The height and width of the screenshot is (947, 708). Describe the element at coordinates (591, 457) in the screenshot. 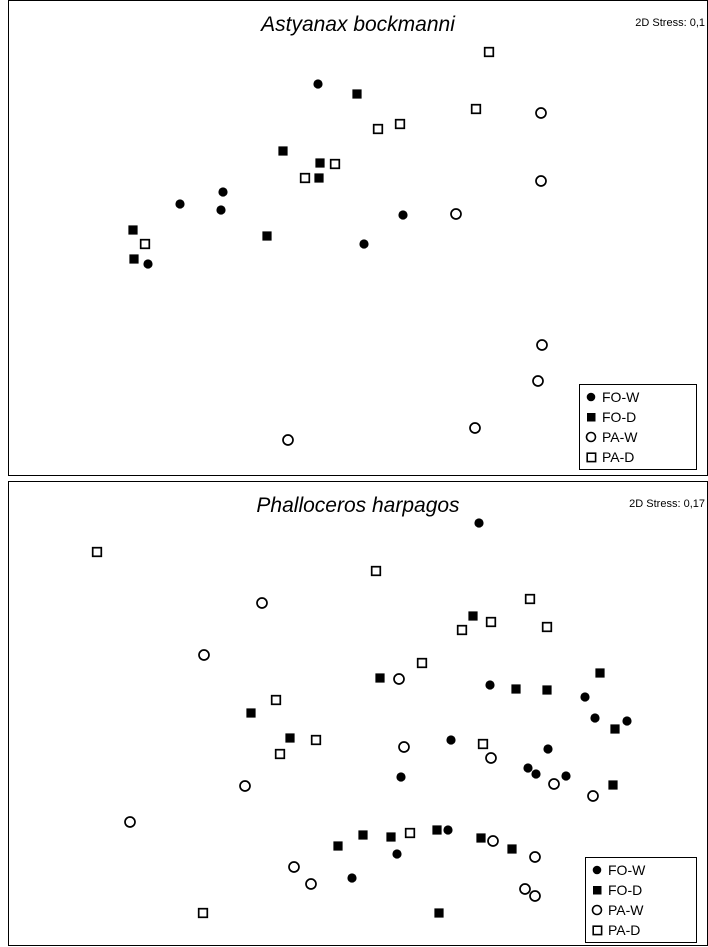

I see `open-square-marker-icon` at that location.